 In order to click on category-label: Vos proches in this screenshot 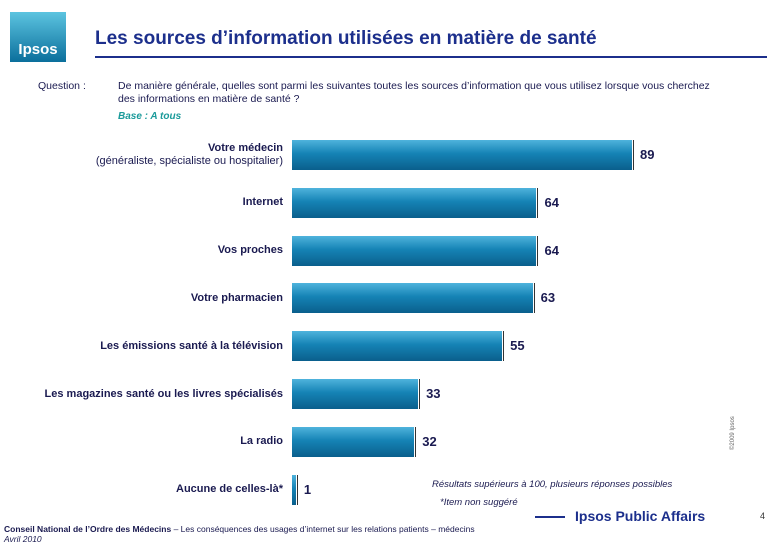, I will do `click(161, 251)`.